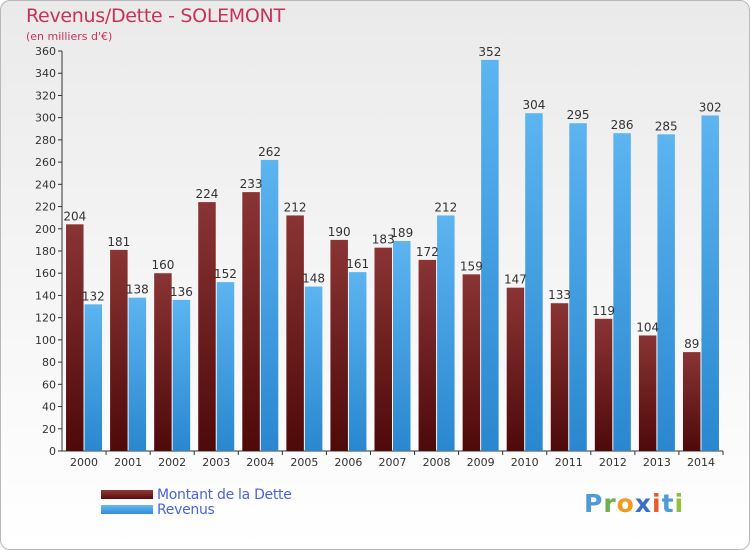 This screenshot has width=750, height=550. Describe the element at coordinates (471, 266) in the screenshot. I see `data-label-debt: 159` at that location.